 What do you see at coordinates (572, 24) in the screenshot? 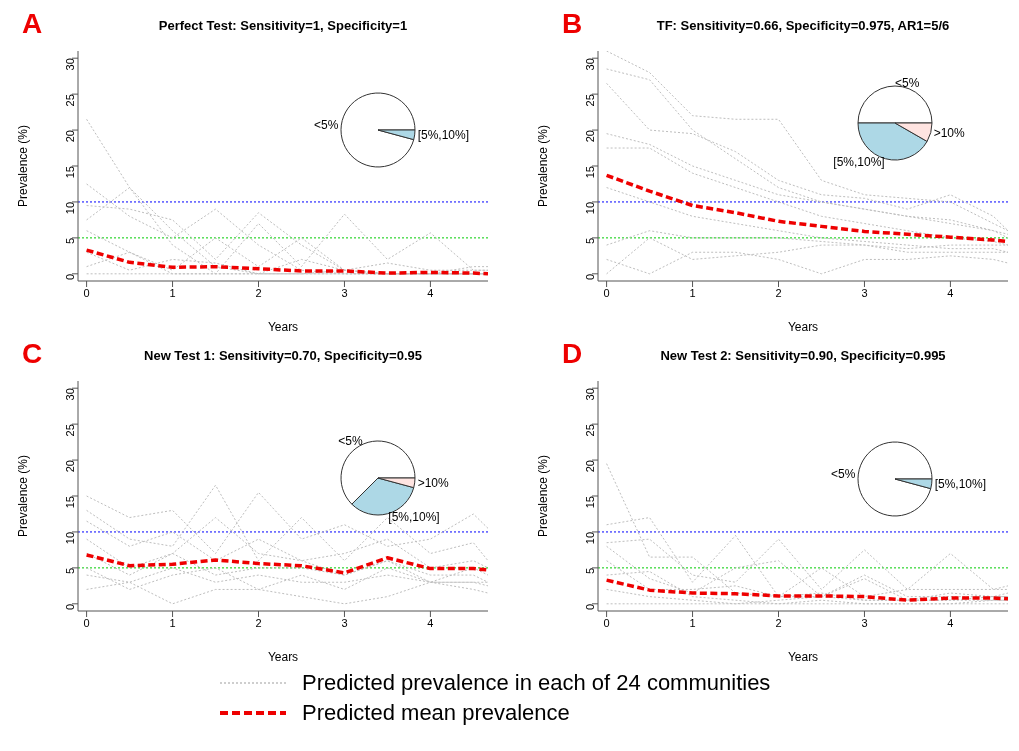
I see `text: B` at bounding box center [572, 24].